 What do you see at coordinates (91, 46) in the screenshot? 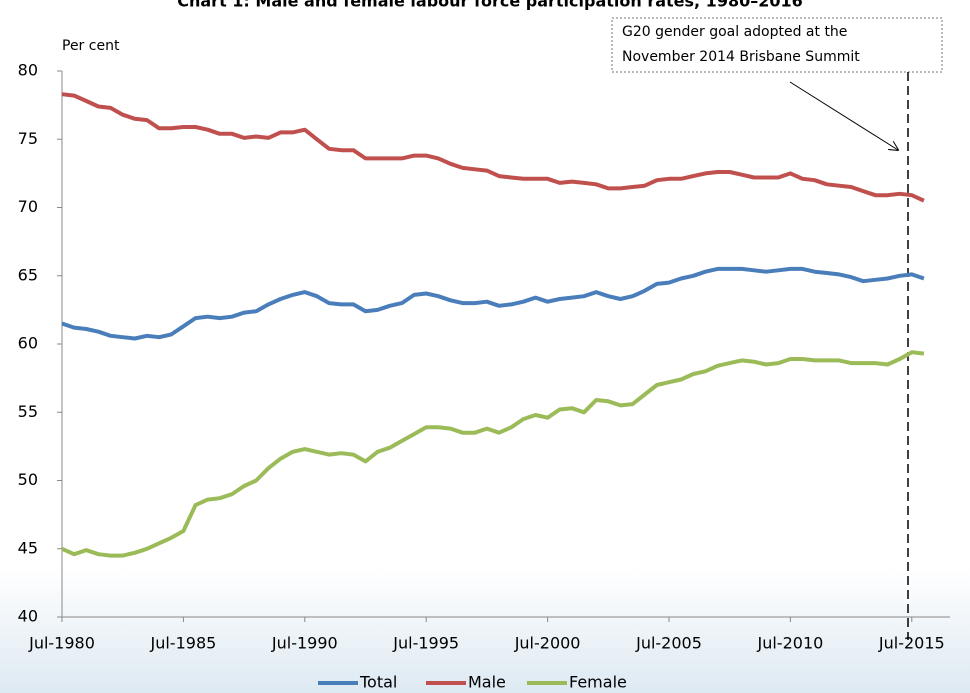
I see `y-axis-label: Per cent` at bounding box center [91, 46].